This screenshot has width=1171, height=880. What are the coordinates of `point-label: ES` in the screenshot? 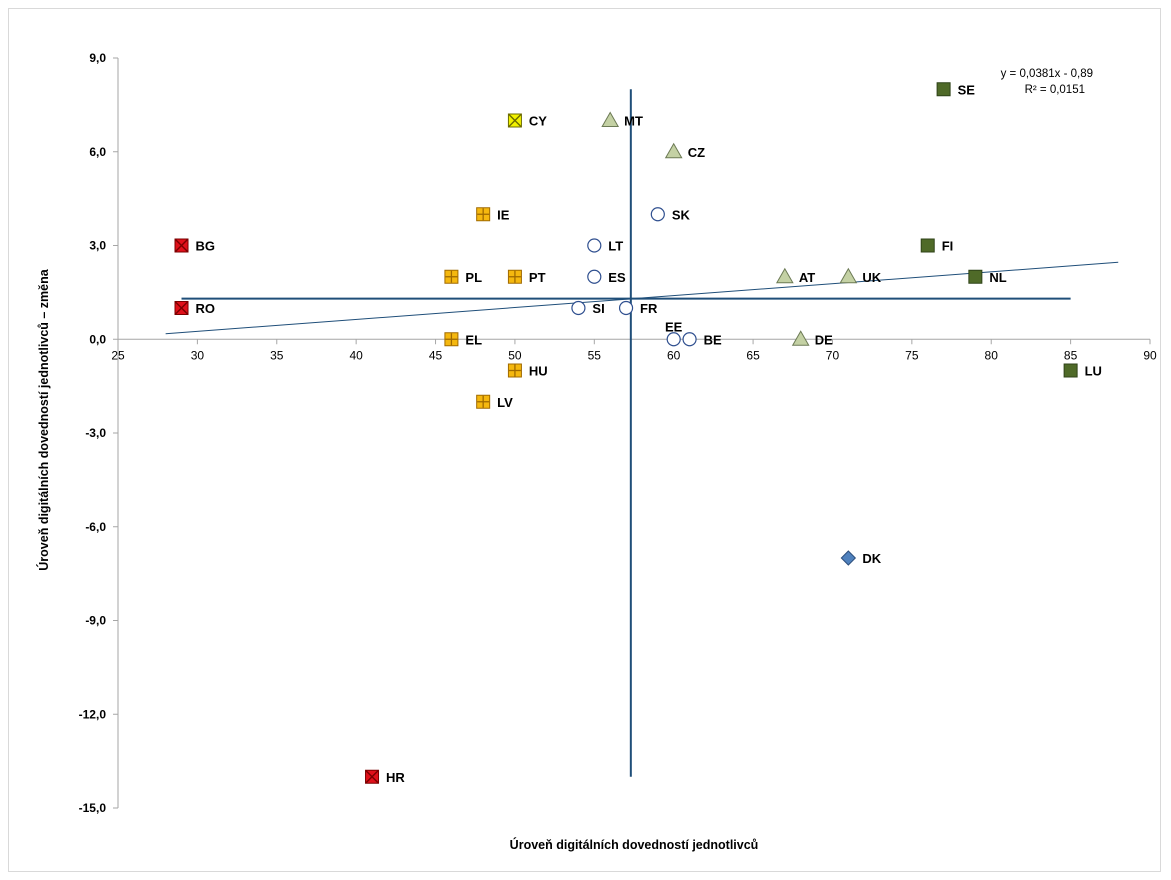 It's located at (617, 277).